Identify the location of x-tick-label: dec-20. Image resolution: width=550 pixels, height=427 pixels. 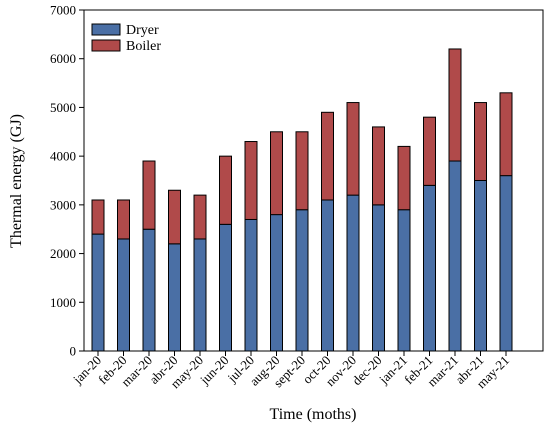
(367, 371).